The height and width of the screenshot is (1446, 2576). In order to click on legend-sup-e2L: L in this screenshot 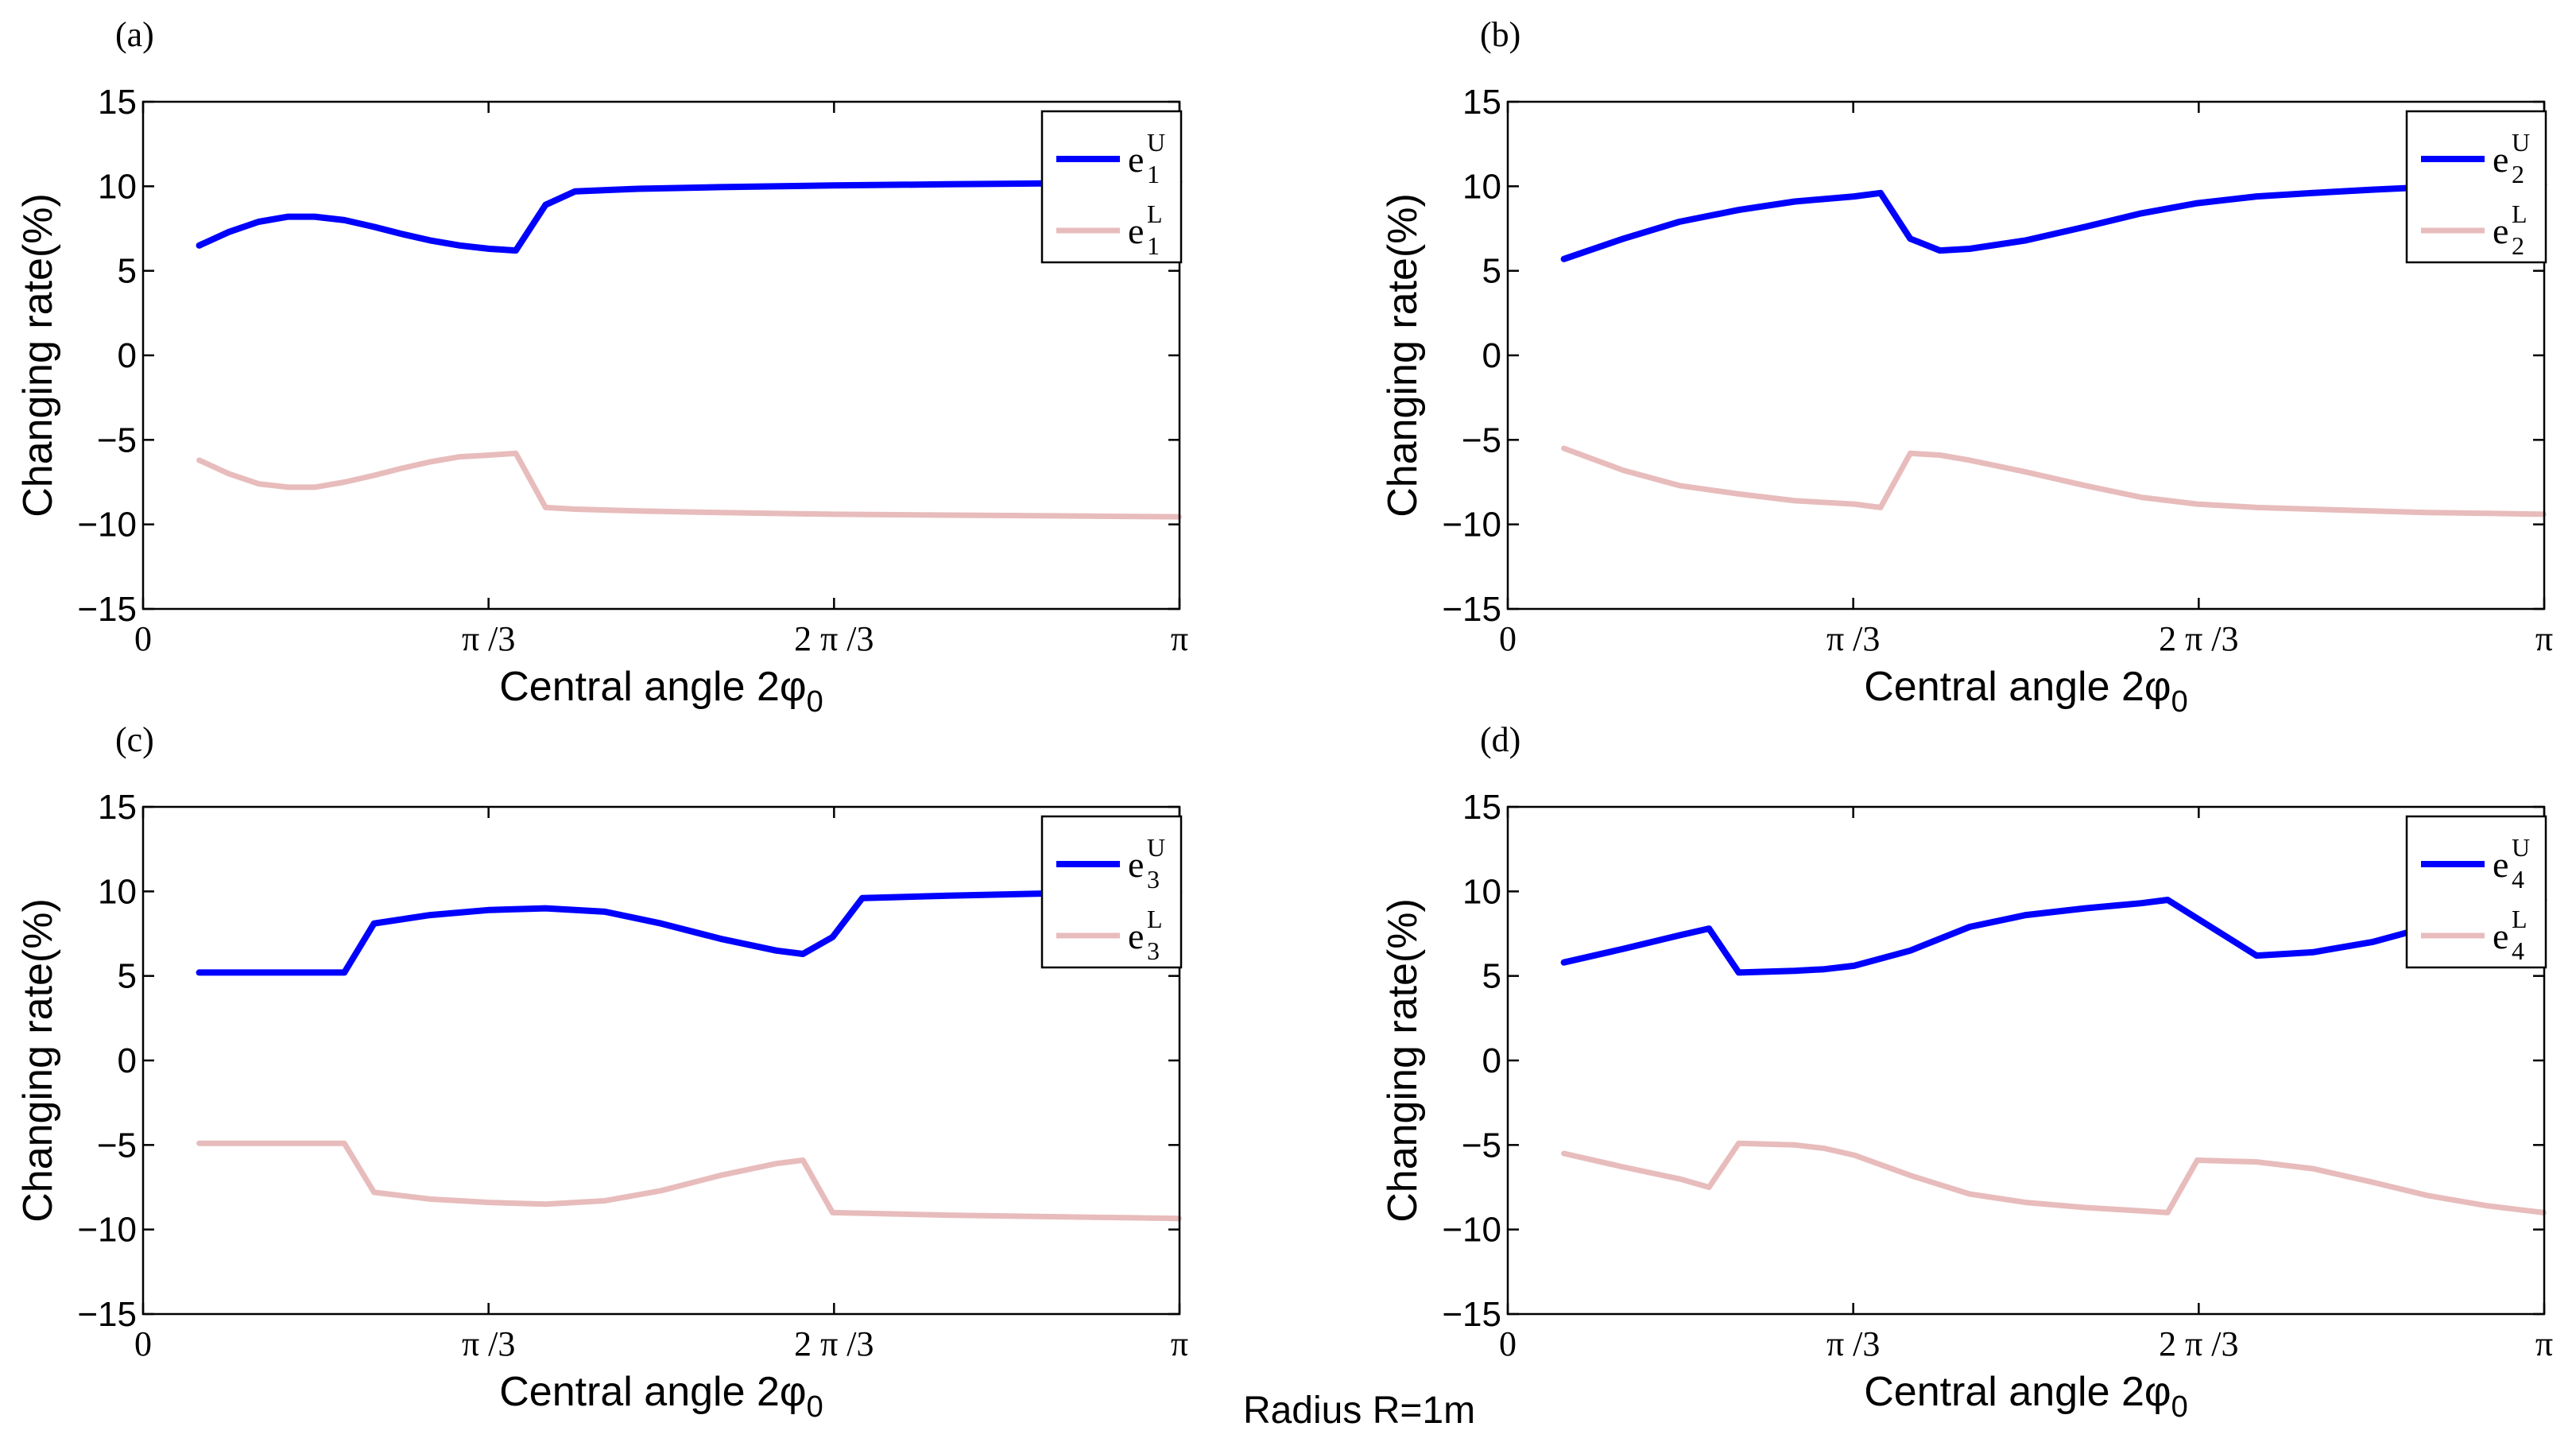, I will do `click(2520, 214)`.